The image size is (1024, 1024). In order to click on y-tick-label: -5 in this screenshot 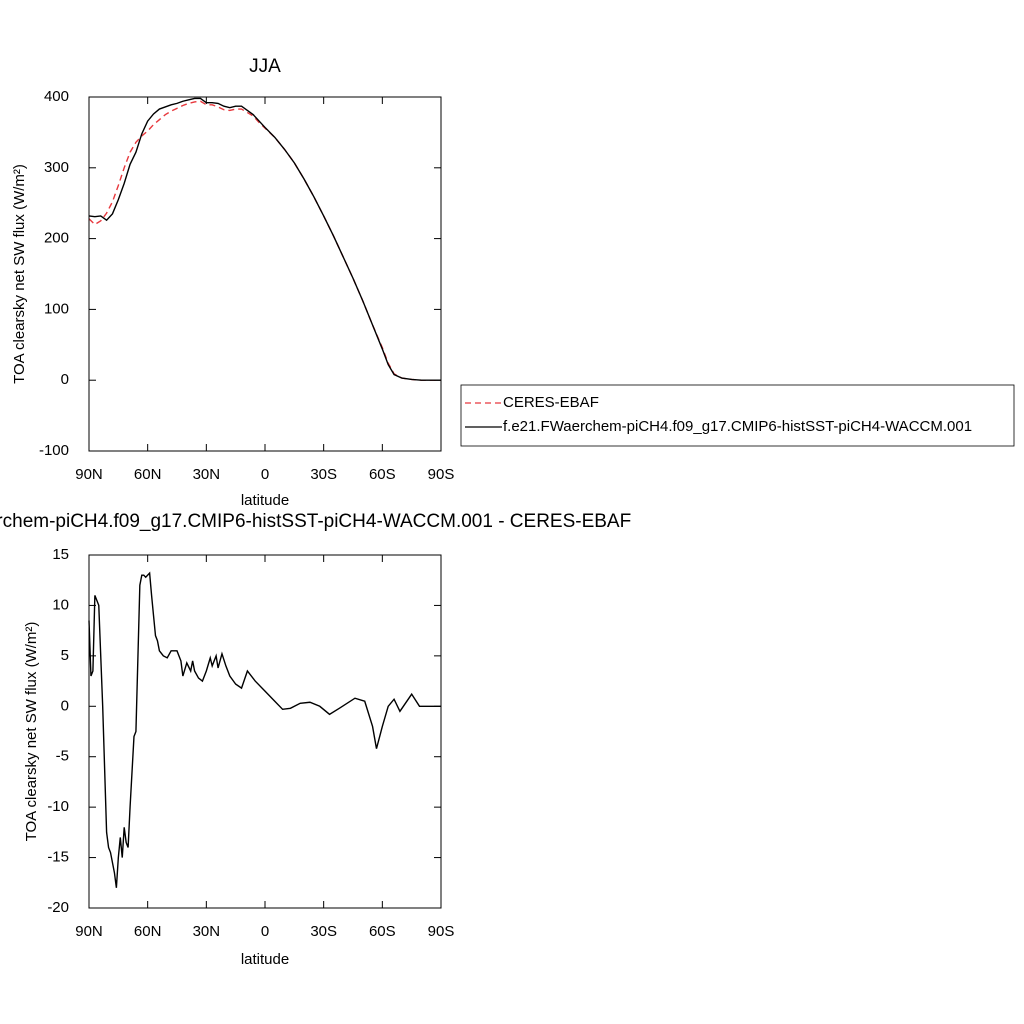, I will do `click(62, 756)`.